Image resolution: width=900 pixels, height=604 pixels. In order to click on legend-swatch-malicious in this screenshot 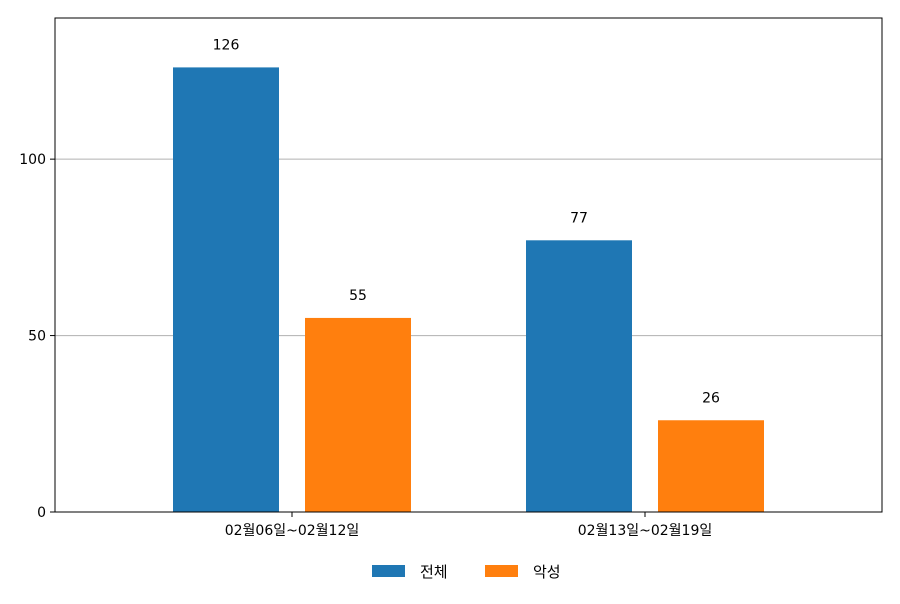, I will do `click(501, 571)`.